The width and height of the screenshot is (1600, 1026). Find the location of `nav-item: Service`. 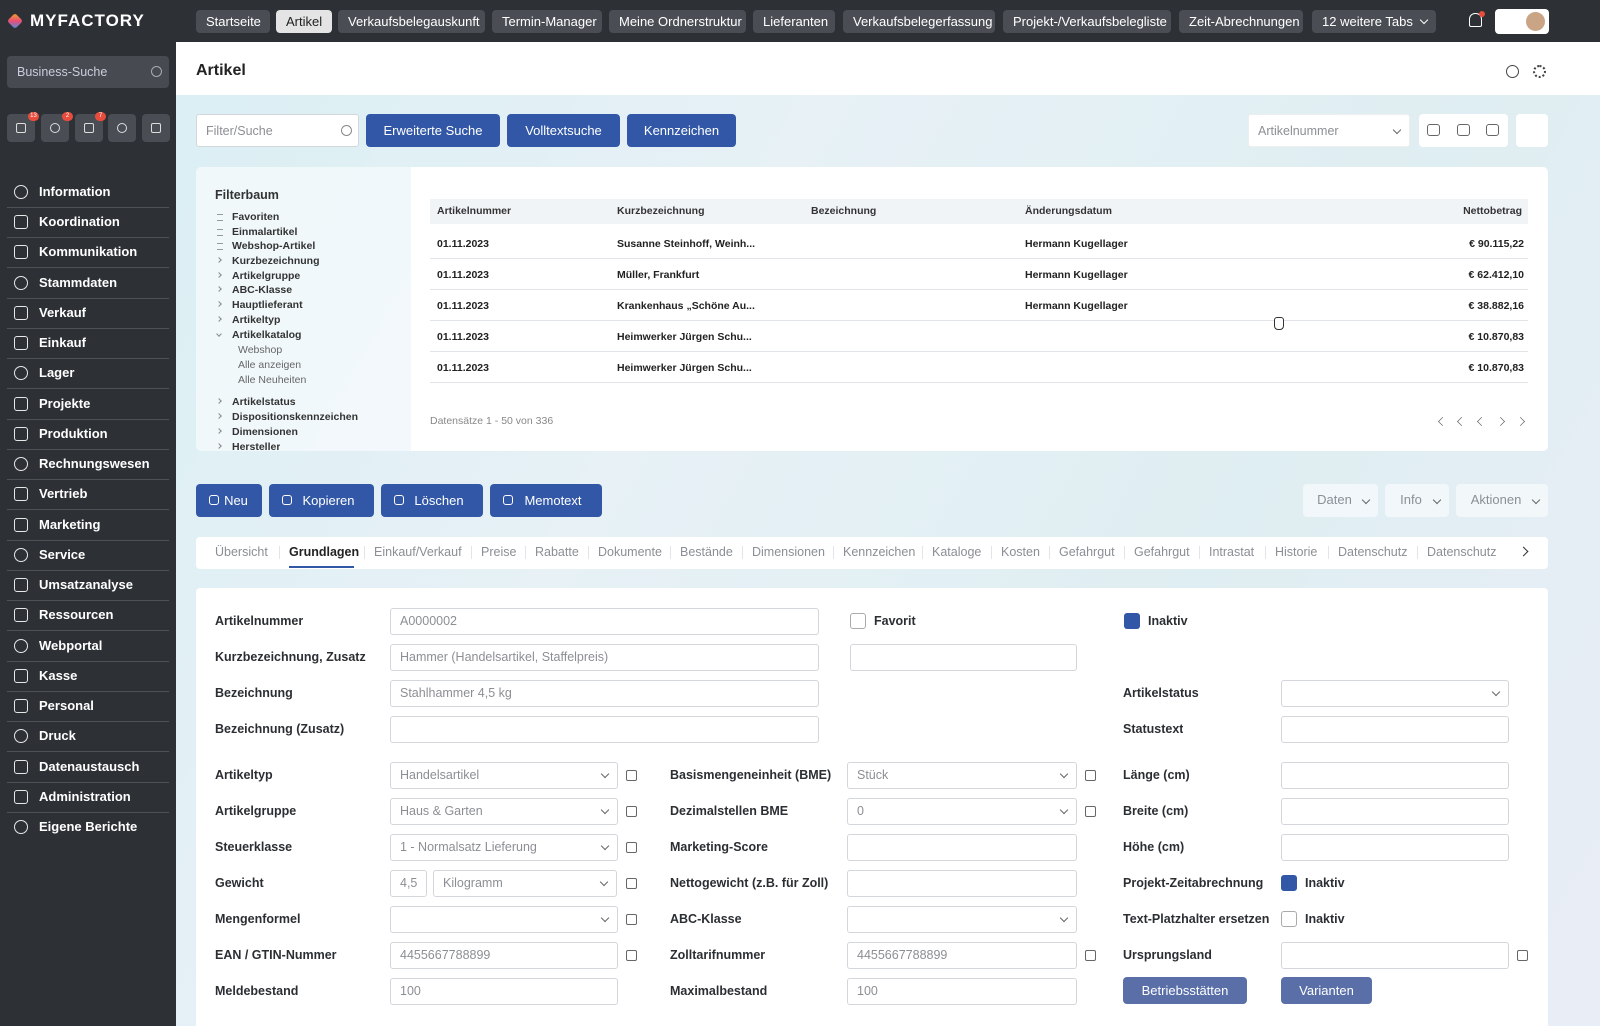

nav-item: Service is located at coordinates (62, 554).